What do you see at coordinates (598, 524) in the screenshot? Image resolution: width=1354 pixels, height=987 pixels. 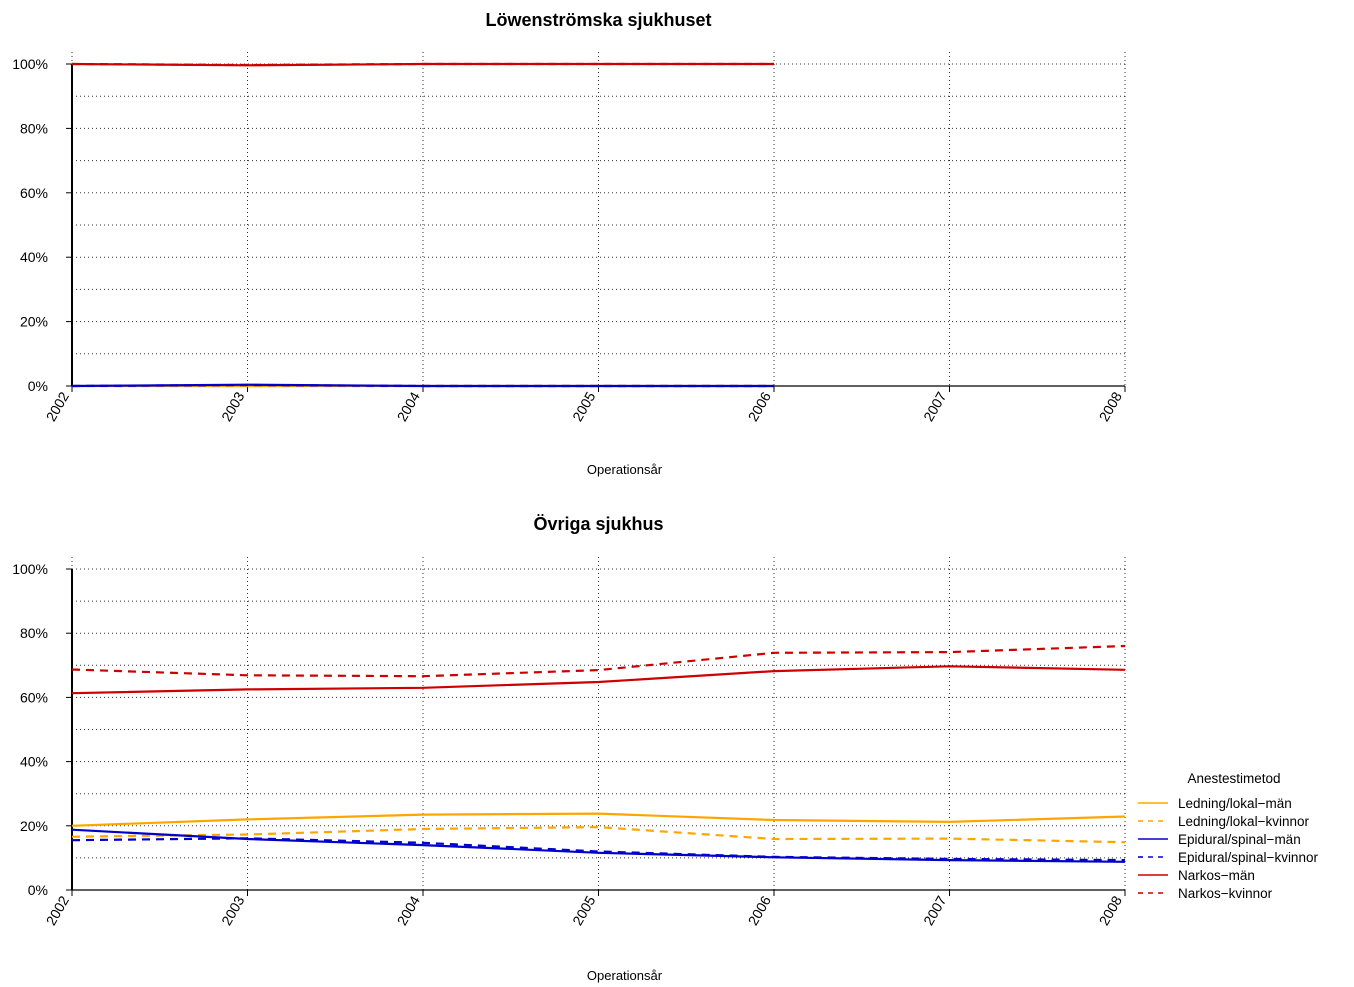 I see `chart-title: Övriga sjukhus` at bounding box center [598, 524].